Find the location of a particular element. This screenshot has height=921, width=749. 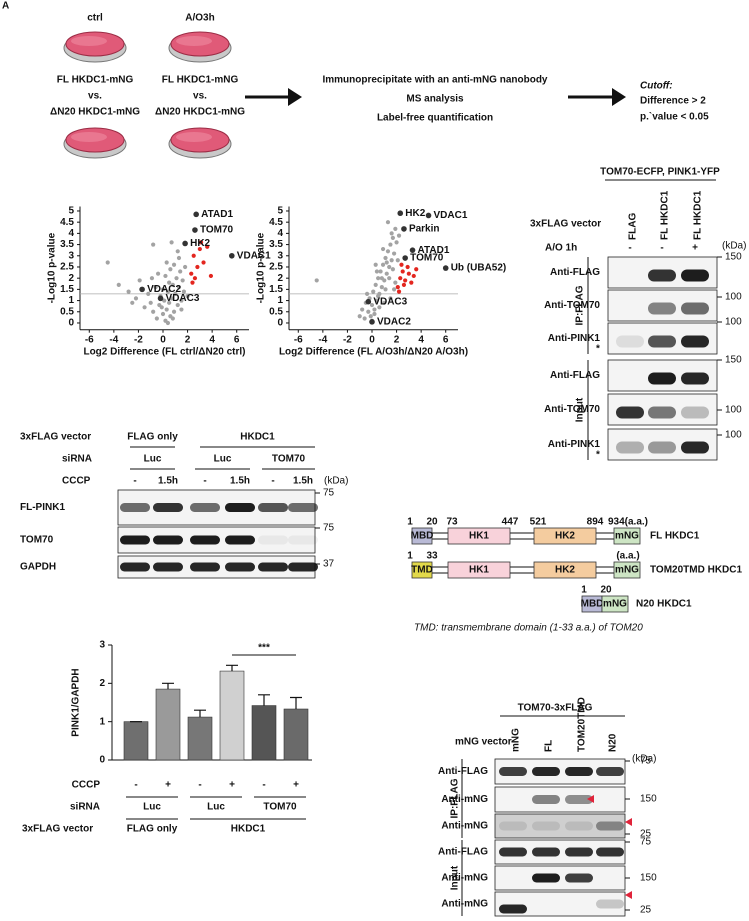

y-tick-label: 3 is located at coordinates (71, 255).